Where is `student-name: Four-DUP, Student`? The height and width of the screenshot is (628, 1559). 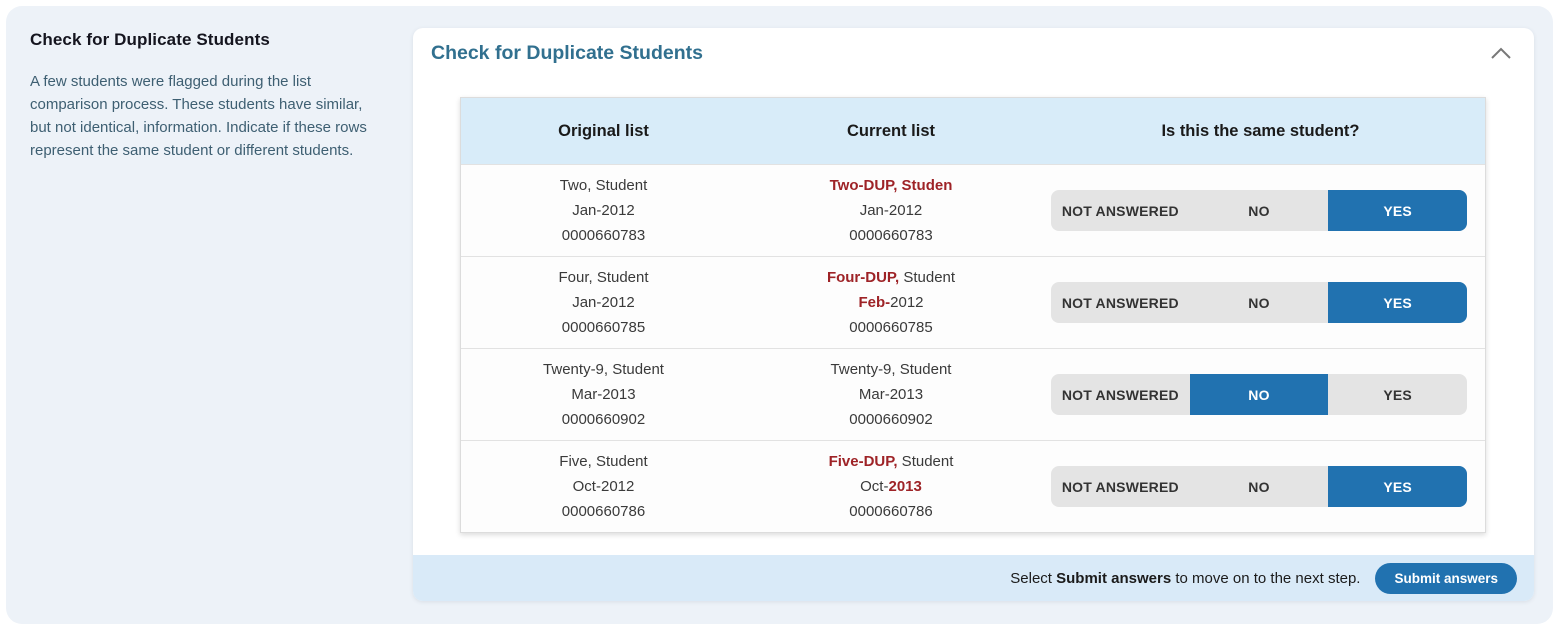
student-name: Four-DUP, Student is located at coordinates (891, 277).